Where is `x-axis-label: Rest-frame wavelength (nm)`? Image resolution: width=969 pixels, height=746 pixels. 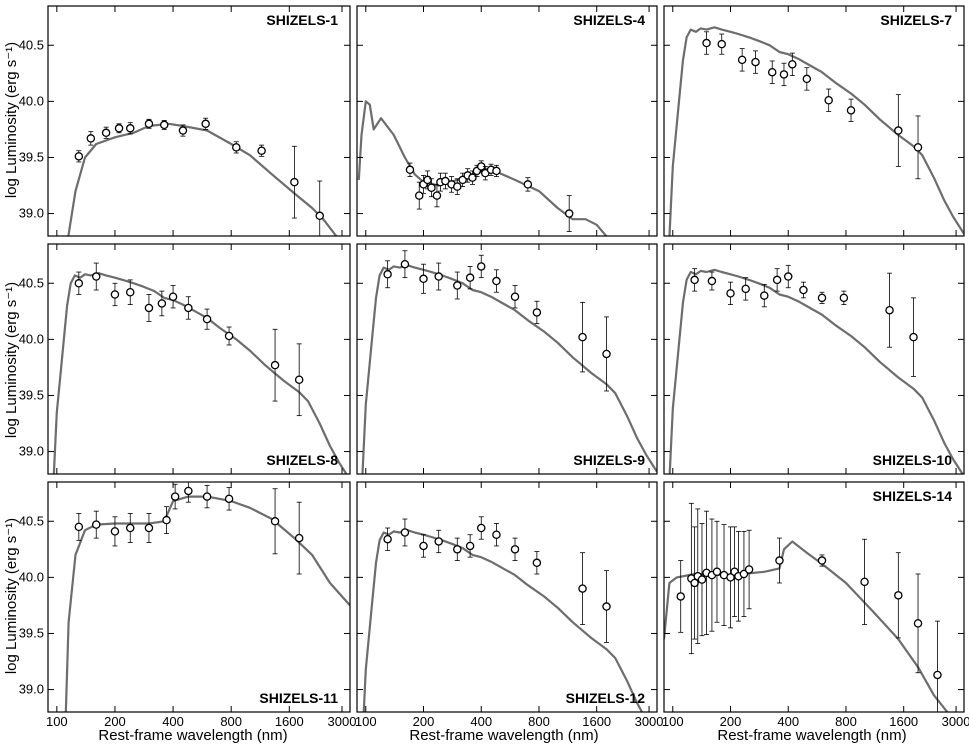 x-axis-label: Rest-frame wavelength (nm) is located at coordinates (192, 735).